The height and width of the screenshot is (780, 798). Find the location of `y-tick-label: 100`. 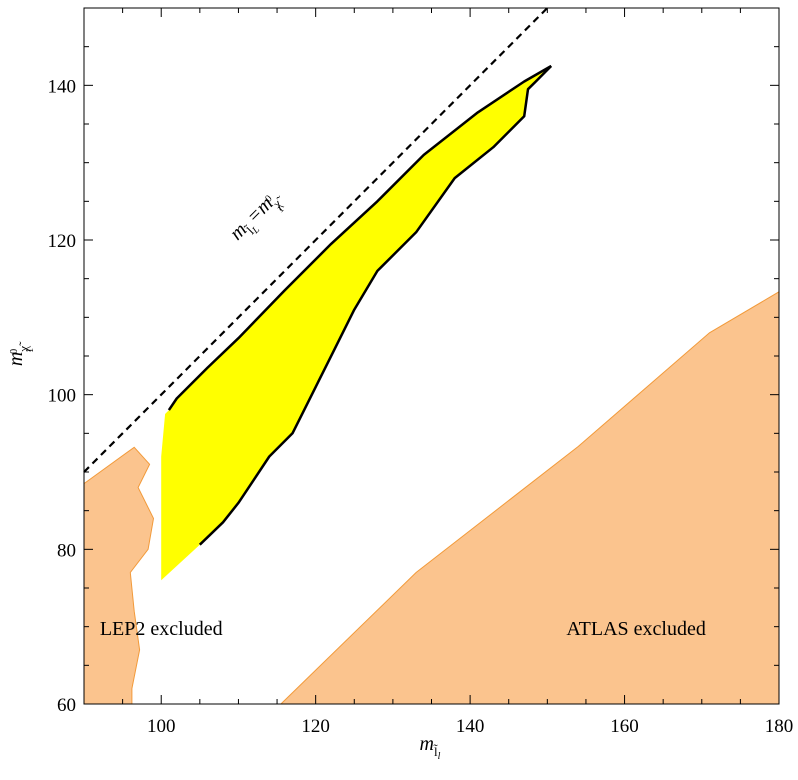

y-tick-label: 100 is located at coordinates (62, 396).